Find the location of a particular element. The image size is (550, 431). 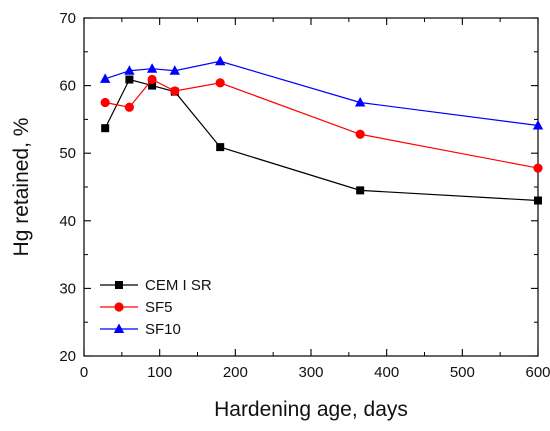

series-sf10 is located at coordinates (321, 92).